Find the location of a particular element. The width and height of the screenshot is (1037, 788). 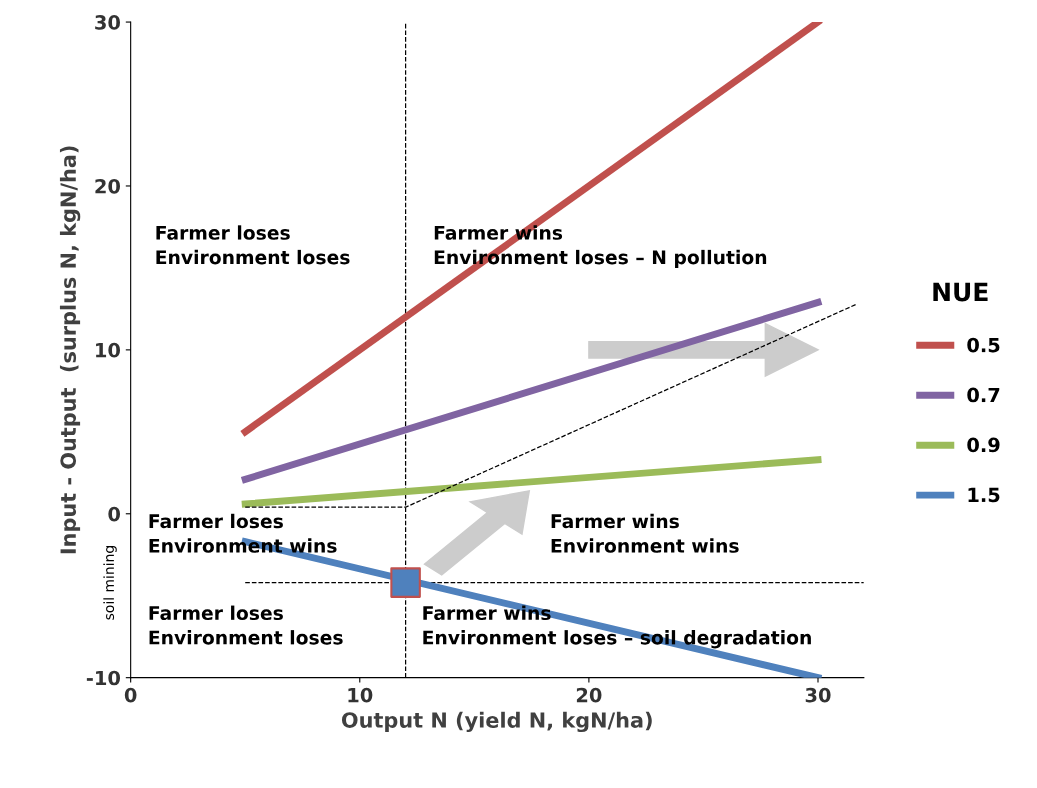

y-axis-title: Input - Output (surplus N, kgN/ha) is located at coordinates (70, 350).